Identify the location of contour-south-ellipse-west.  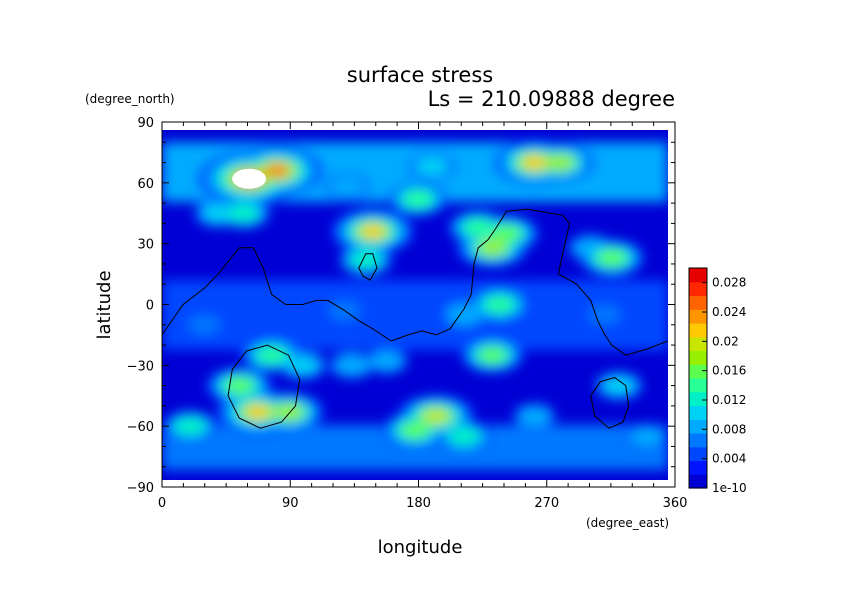
(264, 386).